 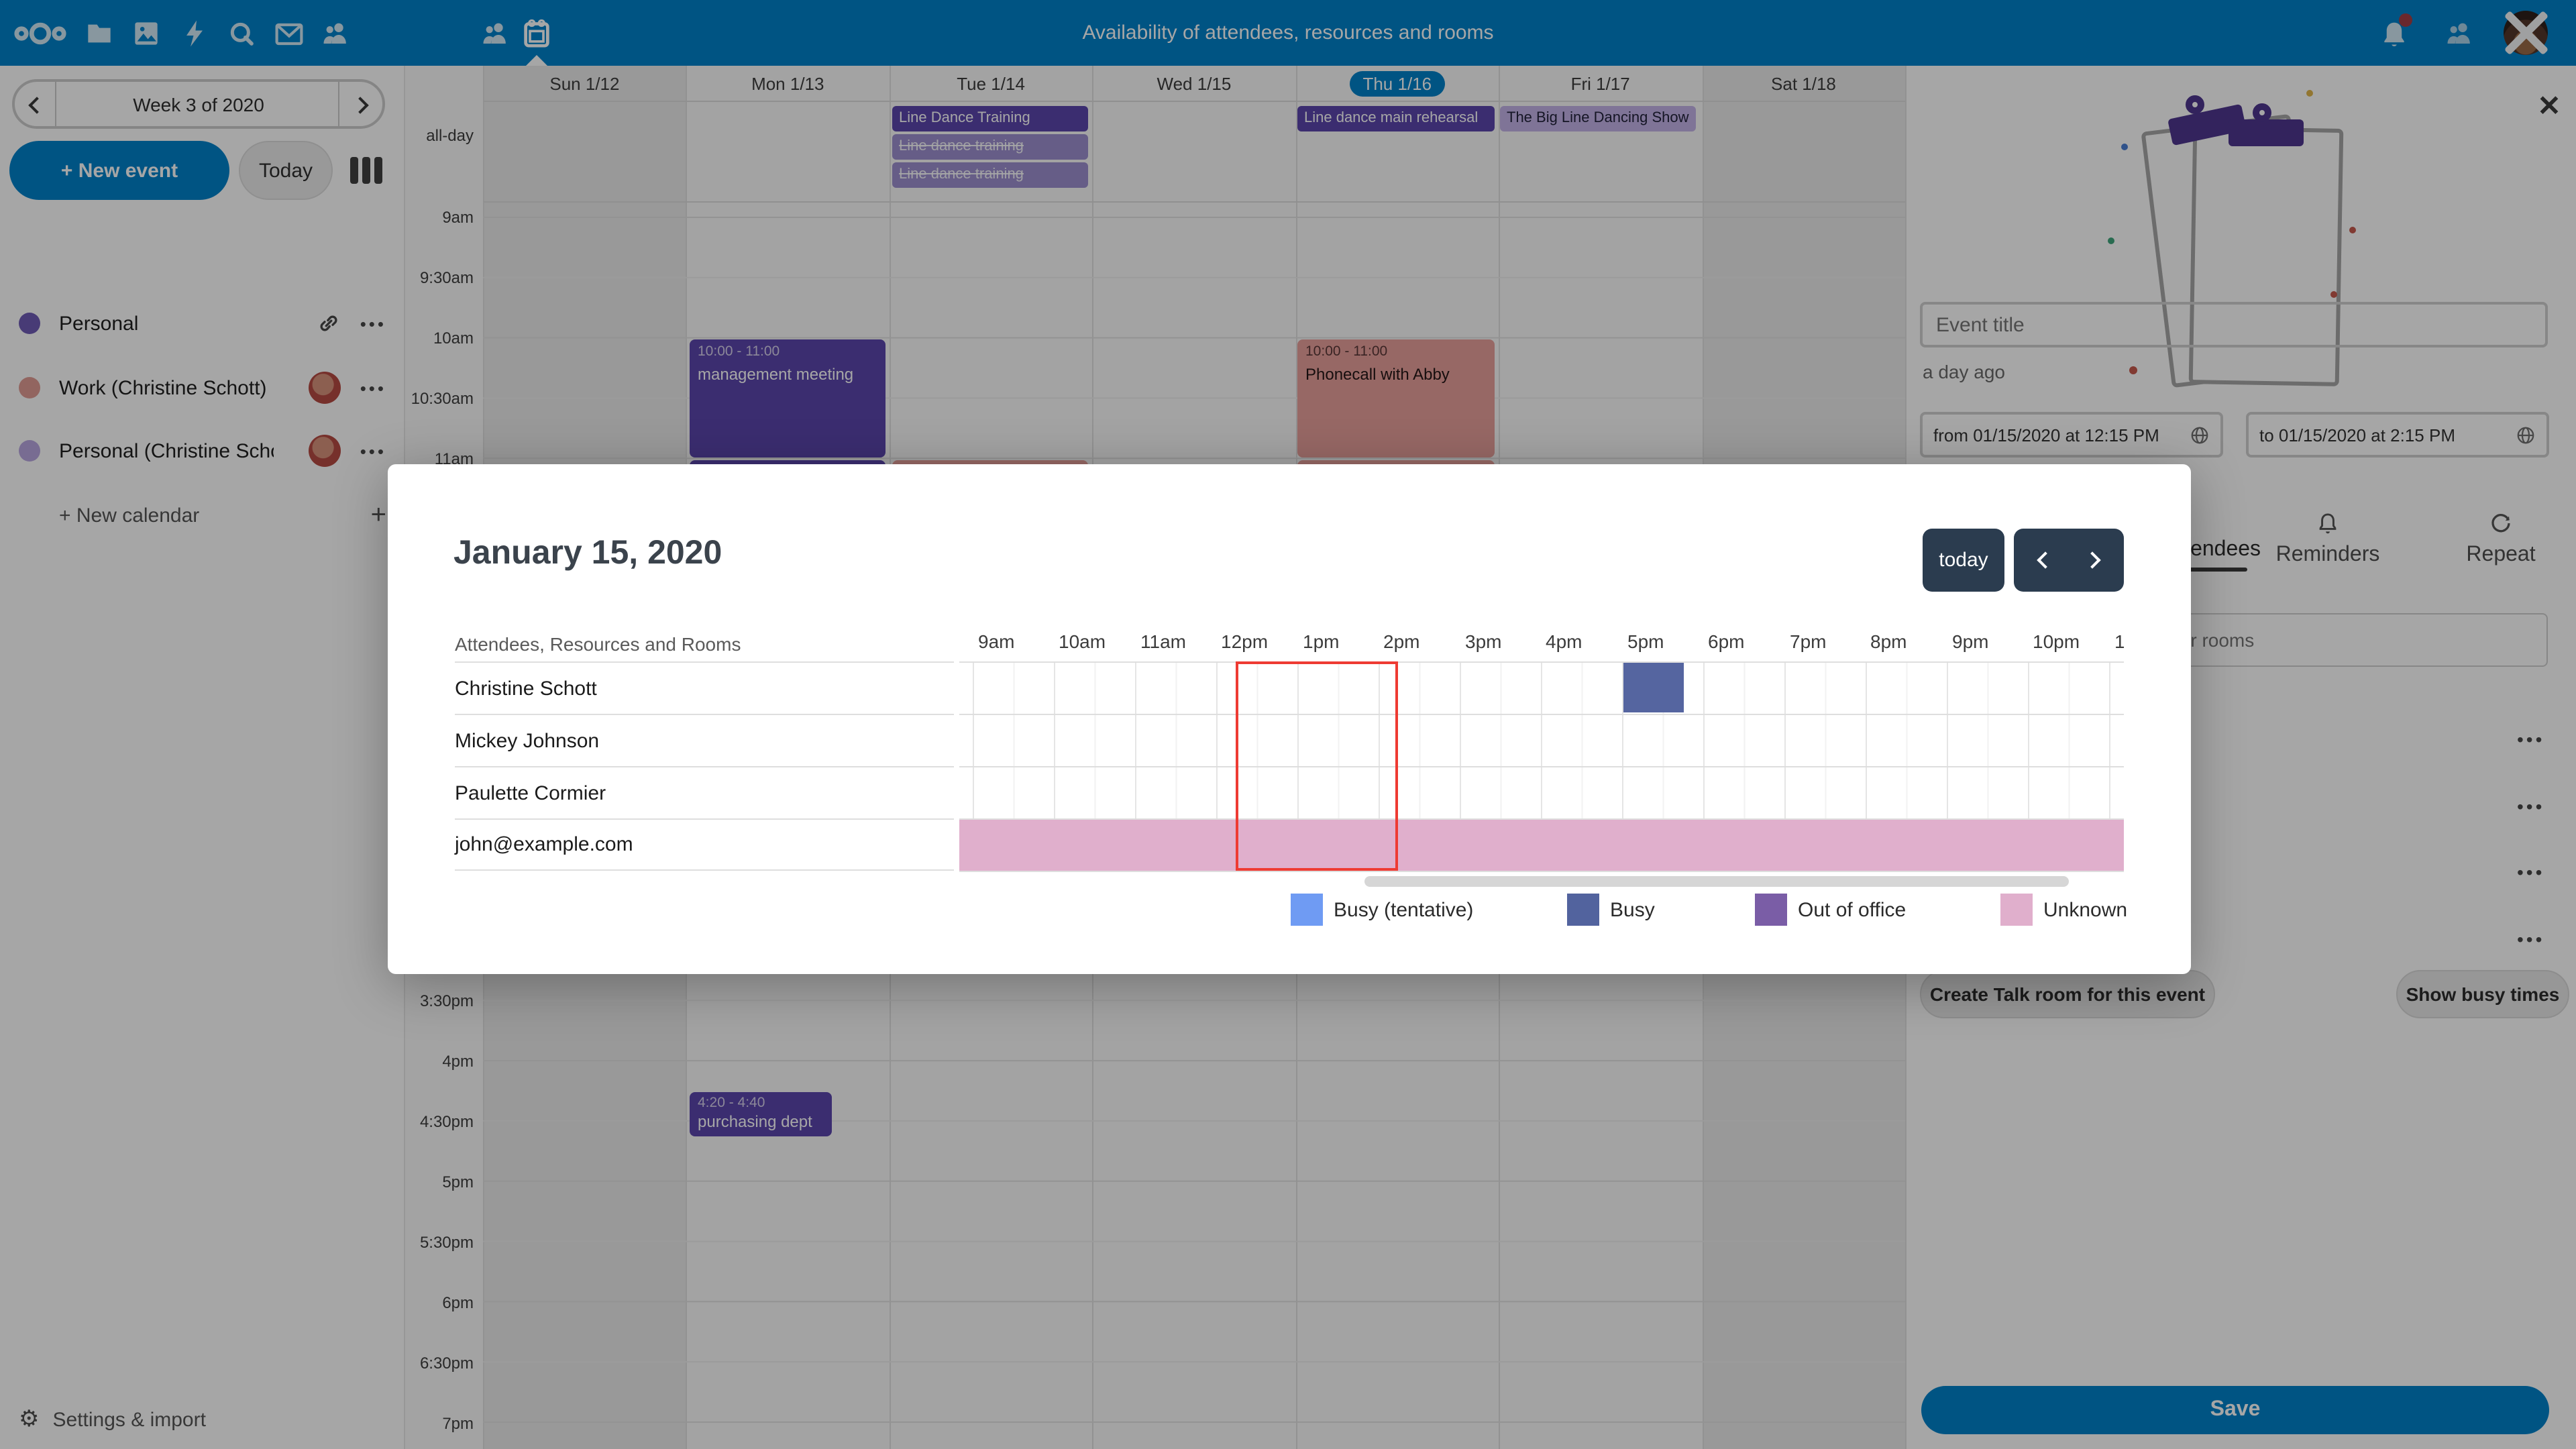 I want to click on notifications-bell-icon, so click(x=2394, y=31).